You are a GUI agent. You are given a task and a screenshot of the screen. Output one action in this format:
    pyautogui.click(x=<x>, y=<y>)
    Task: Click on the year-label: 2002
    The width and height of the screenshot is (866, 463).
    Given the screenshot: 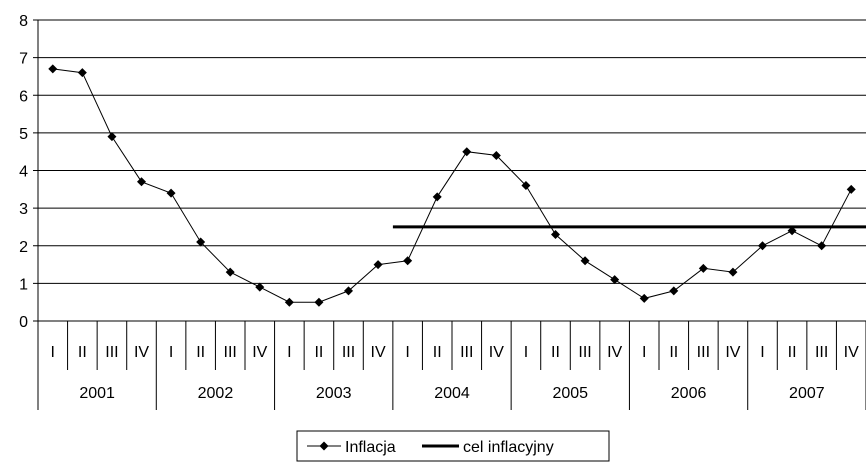 What is the action you would take?
    pyautogui.click(x=216, y=393)
    